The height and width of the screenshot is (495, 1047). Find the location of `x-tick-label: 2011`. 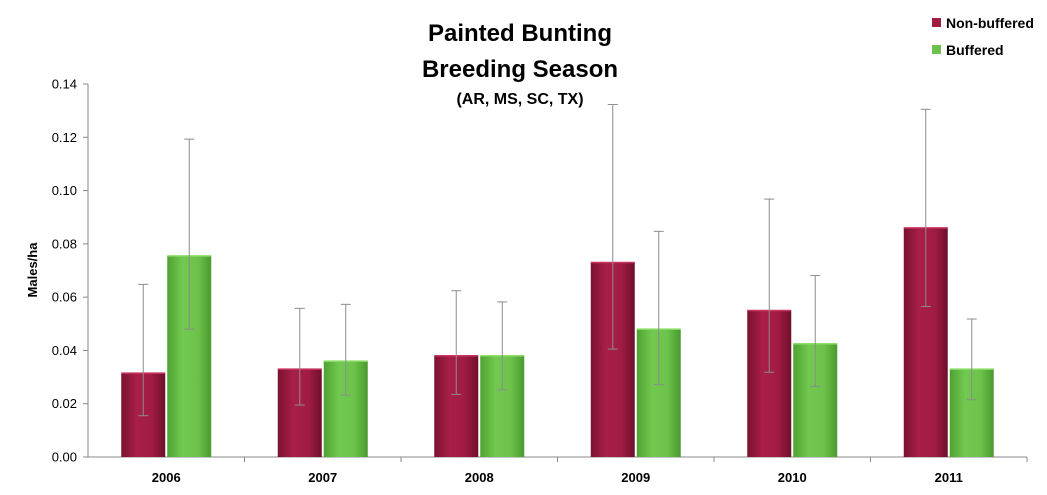

x-tick-label: 2011 is located at coordinates (949, 477).